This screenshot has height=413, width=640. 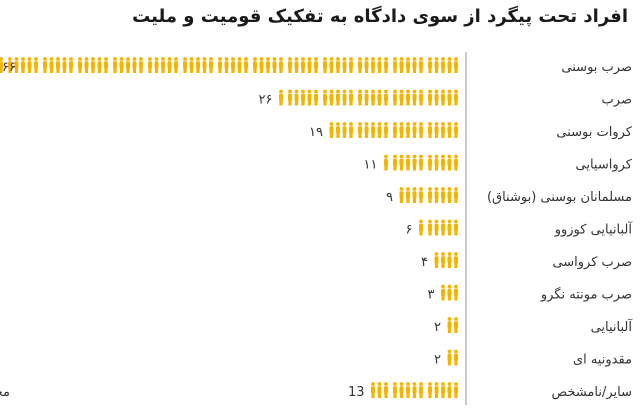 What do you see at coordinates (594, 132) in the screenshot?
I see `category-label: کروات بوسنی` at bounding box center [594, 132].